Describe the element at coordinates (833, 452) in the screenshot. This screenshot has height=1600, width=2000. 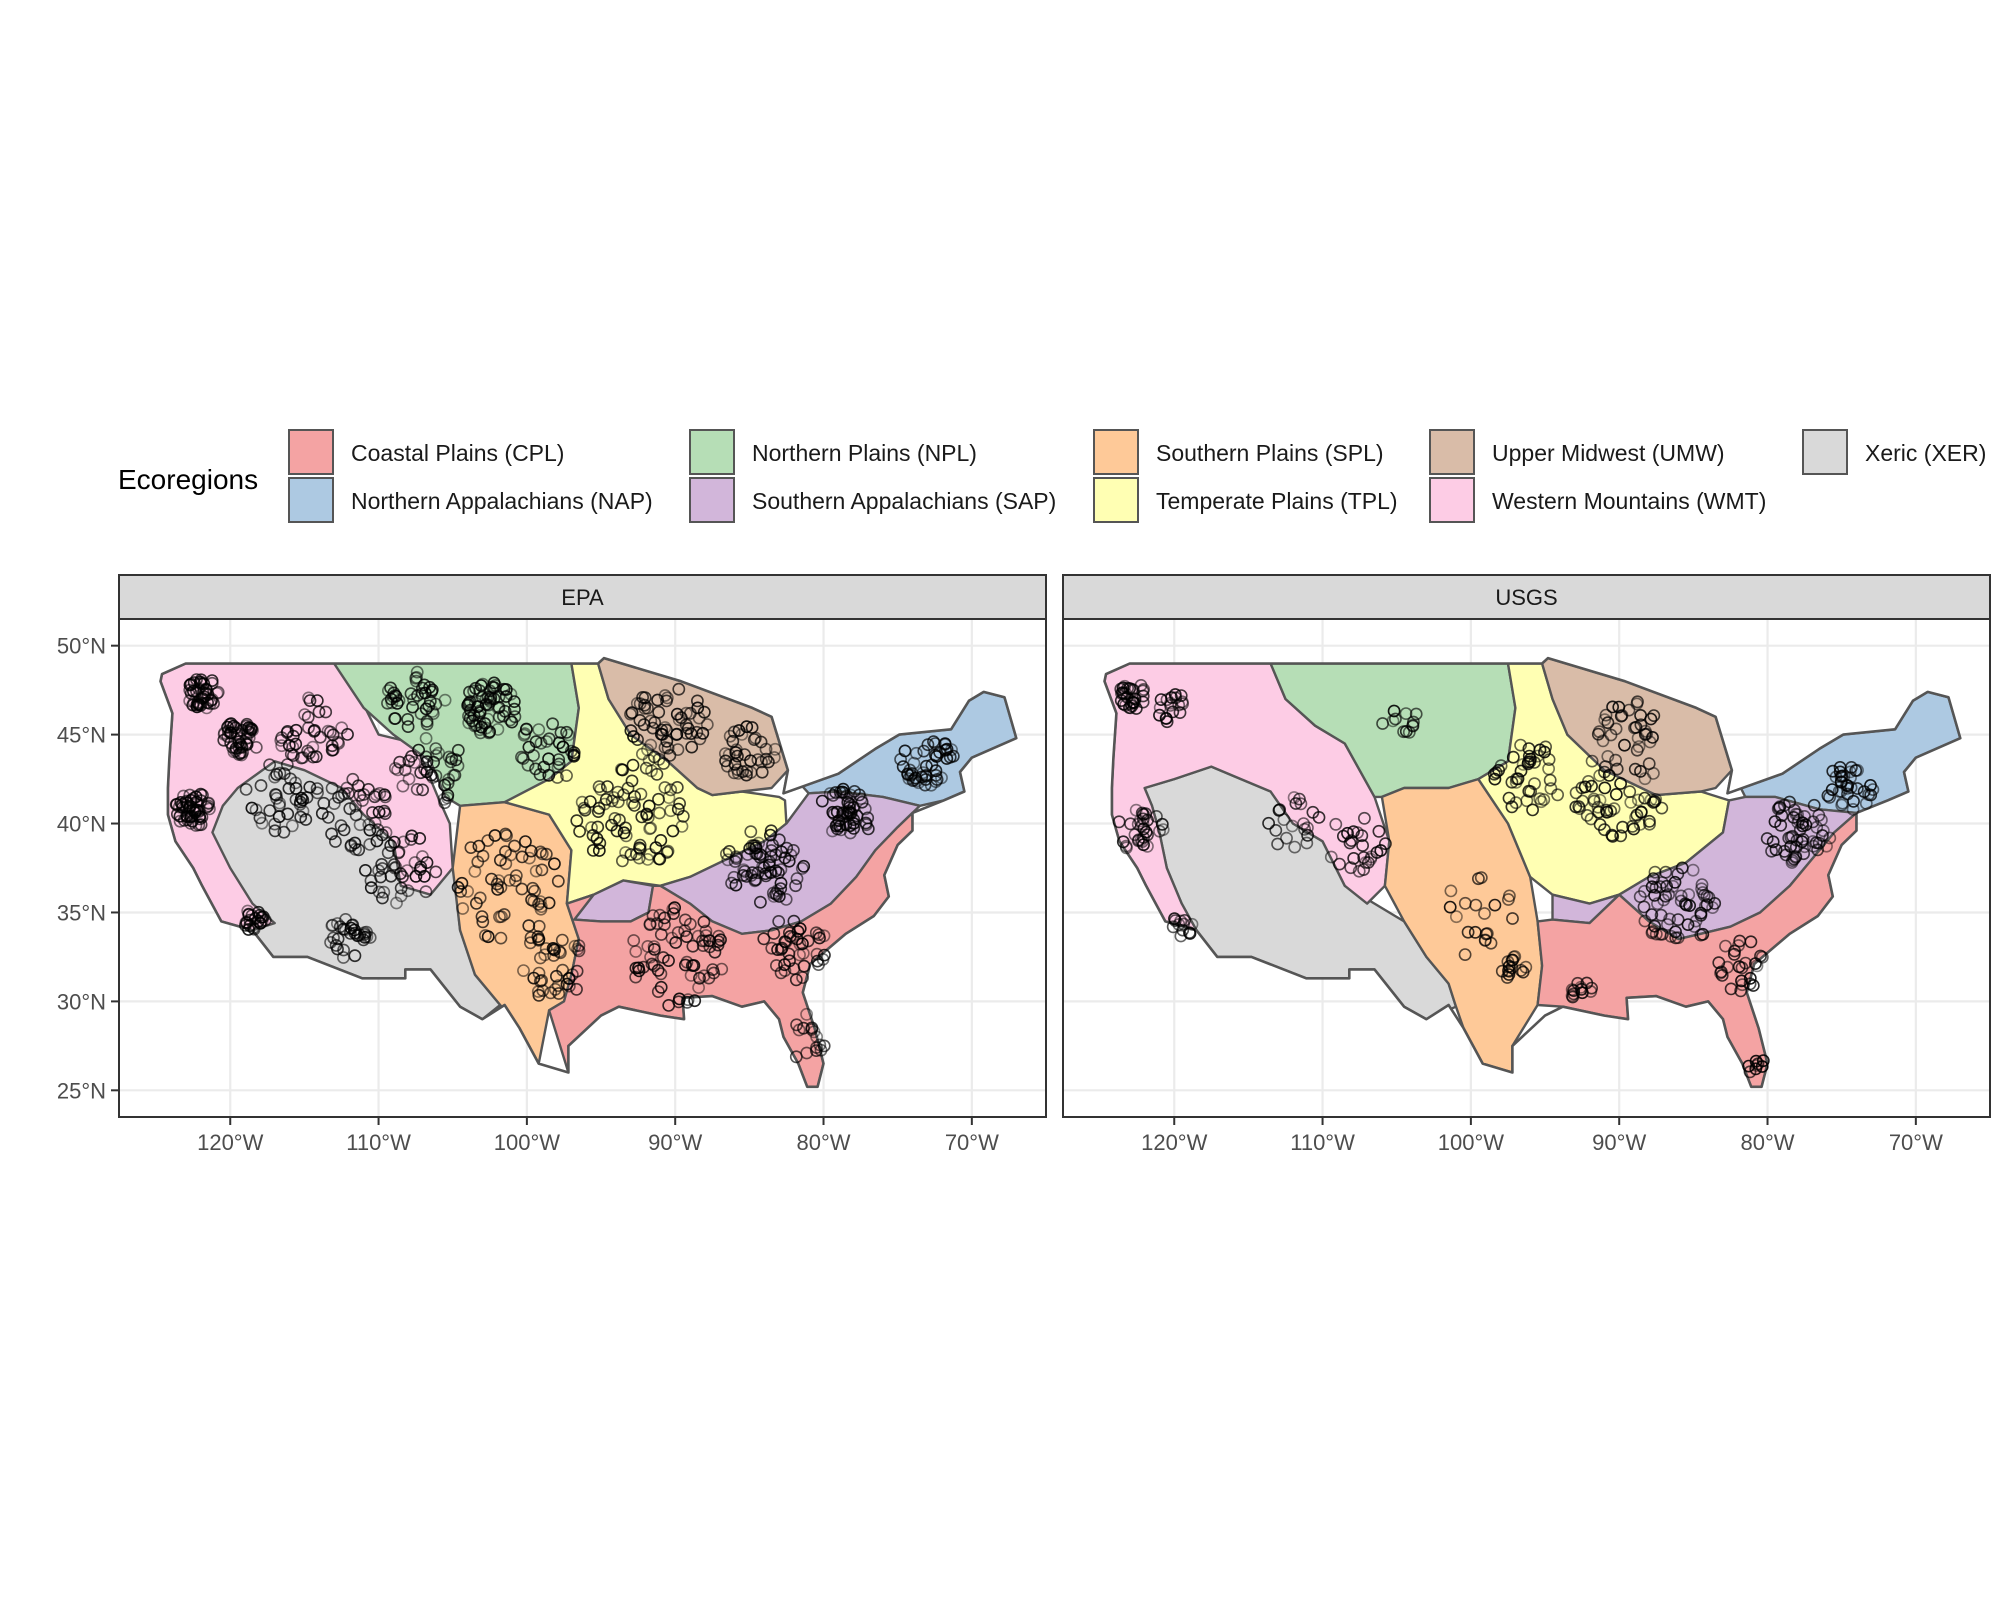
I see `legend-item-npl: Northern Plains (NPL)` at that location.